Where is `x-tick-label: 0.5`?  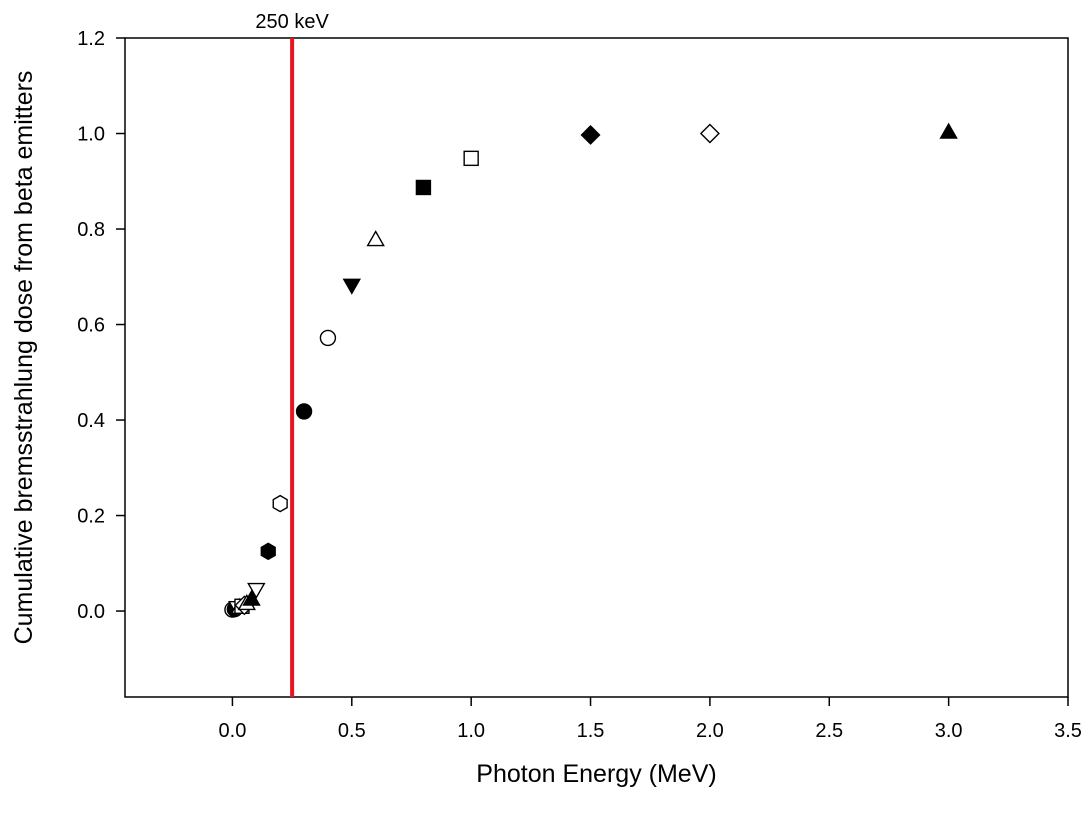
x-tick-label: 0.5 is located at coordinates (352, 731).